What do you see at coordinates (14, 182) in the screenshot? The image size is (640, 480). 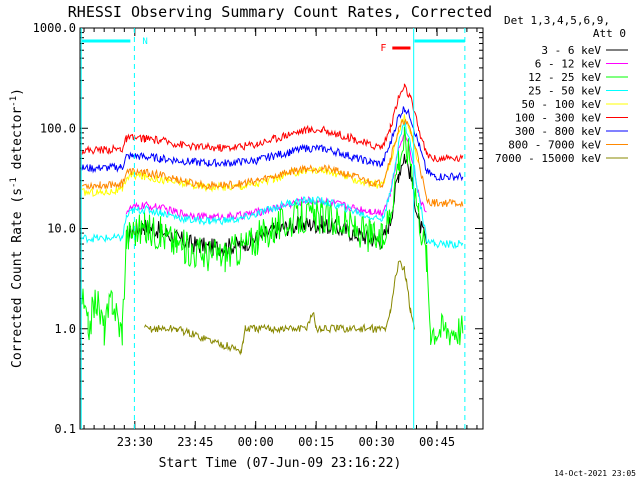 I see `y-label-sup1: -1` at bounding box center [14, 182].